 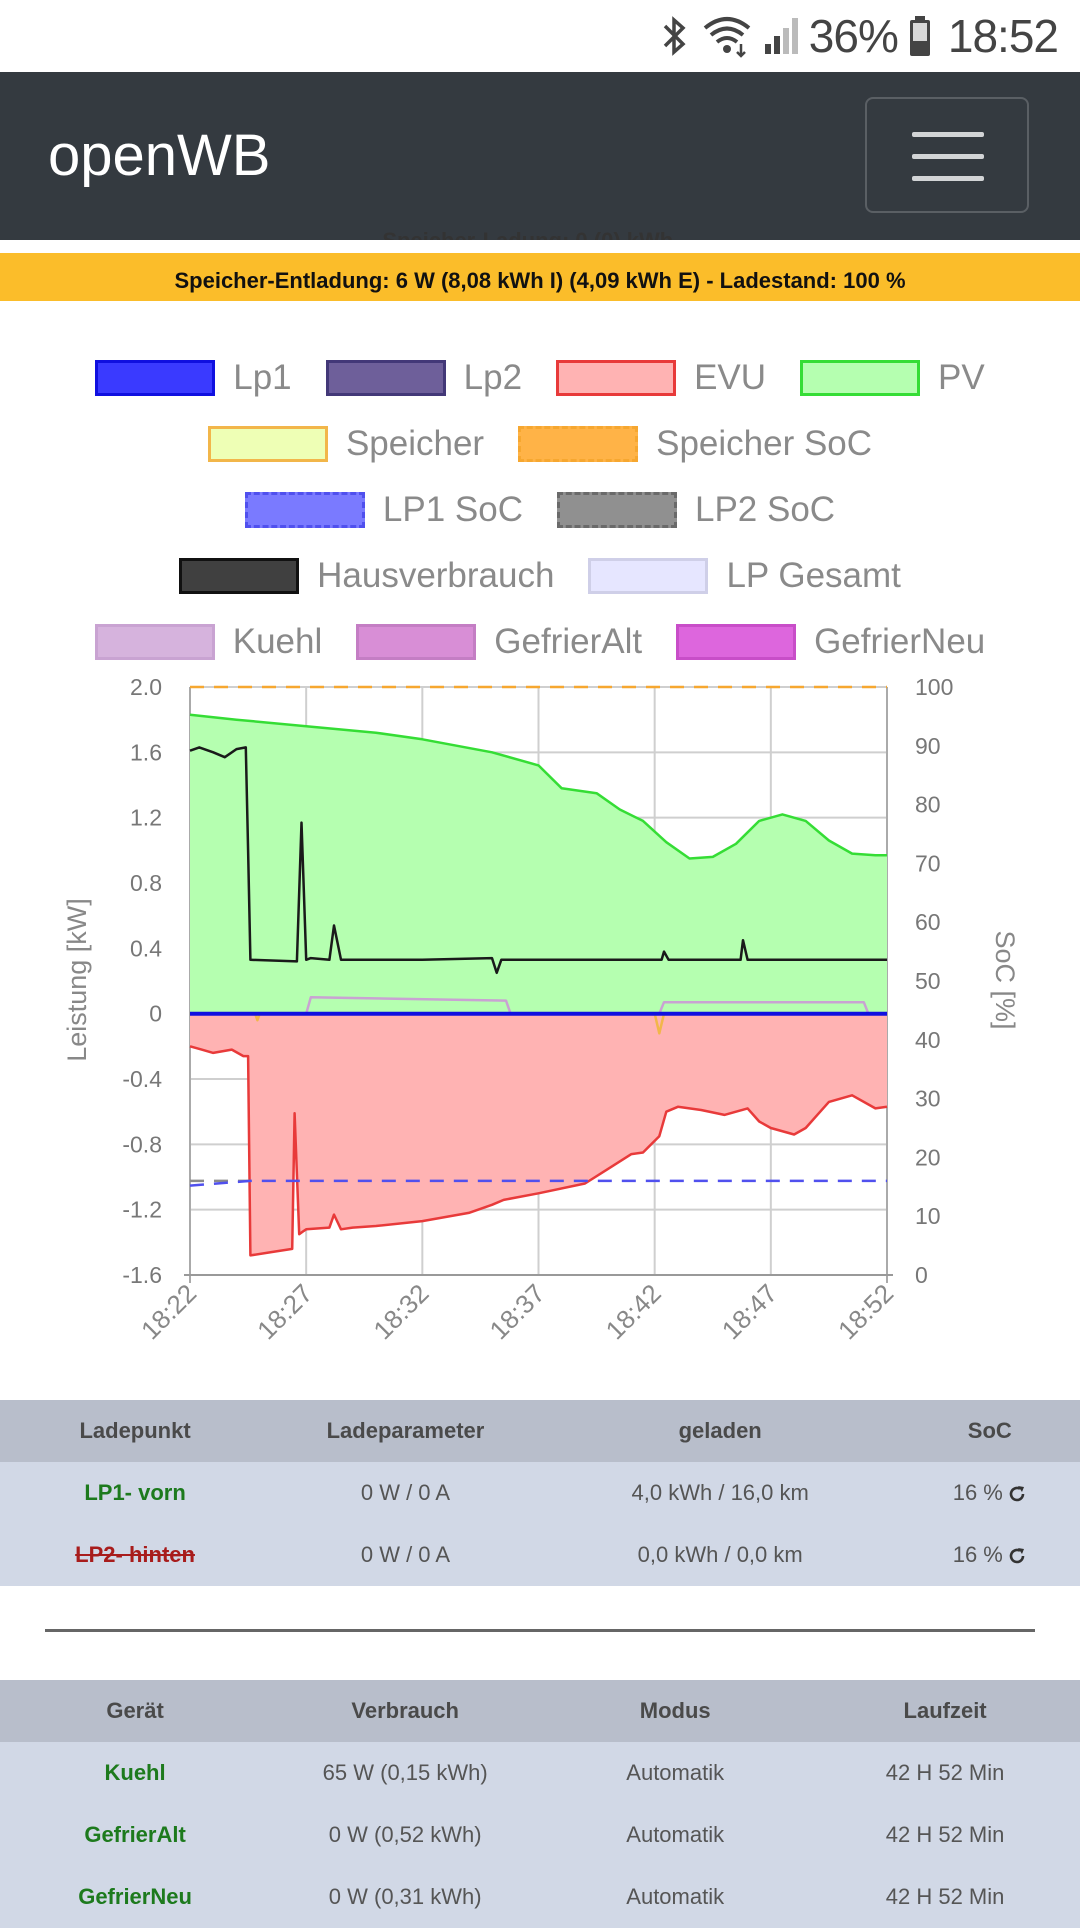 I want to click on legend-item-lp1-soc: LP1 SoC, so click(x=383, y=510).